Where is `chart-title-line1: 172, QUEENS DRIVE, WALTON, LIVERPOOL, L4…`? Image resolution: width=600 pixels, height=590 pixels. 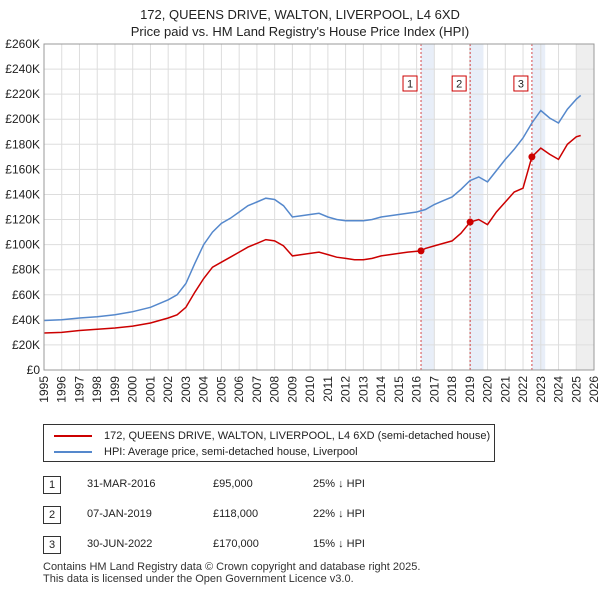
chart-title-line1: 172, QUEENS DRIVE, WALTON, LIVERPOOL, L4… is located at coordinates (300, 14).